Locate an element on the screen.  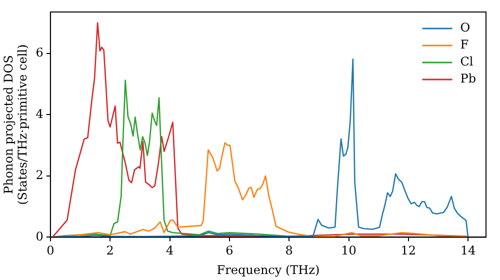
x-tick-label: 8 is located at coordinates (289, 251).